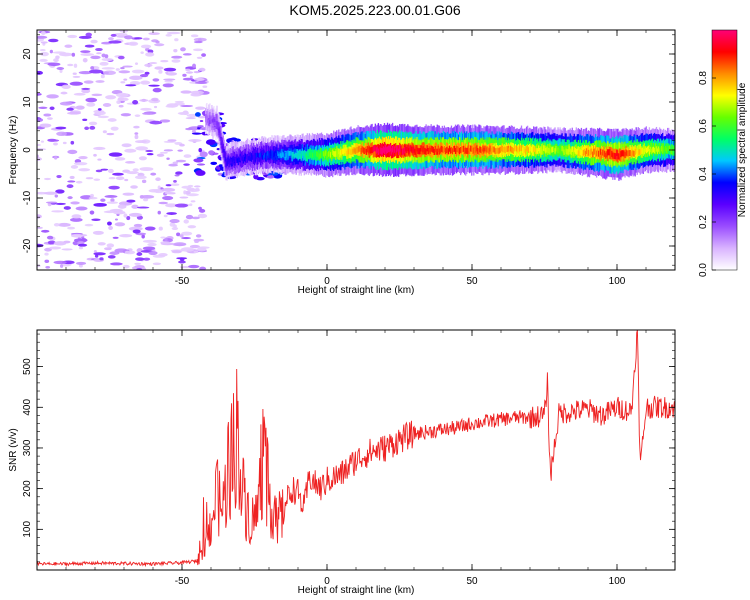 The width and height of the screenshot is (750, 600). What do you see at coordinates (182, 281) in the screenshot?
I see `x-tick-label: -50` at bounding box center [182, 281].